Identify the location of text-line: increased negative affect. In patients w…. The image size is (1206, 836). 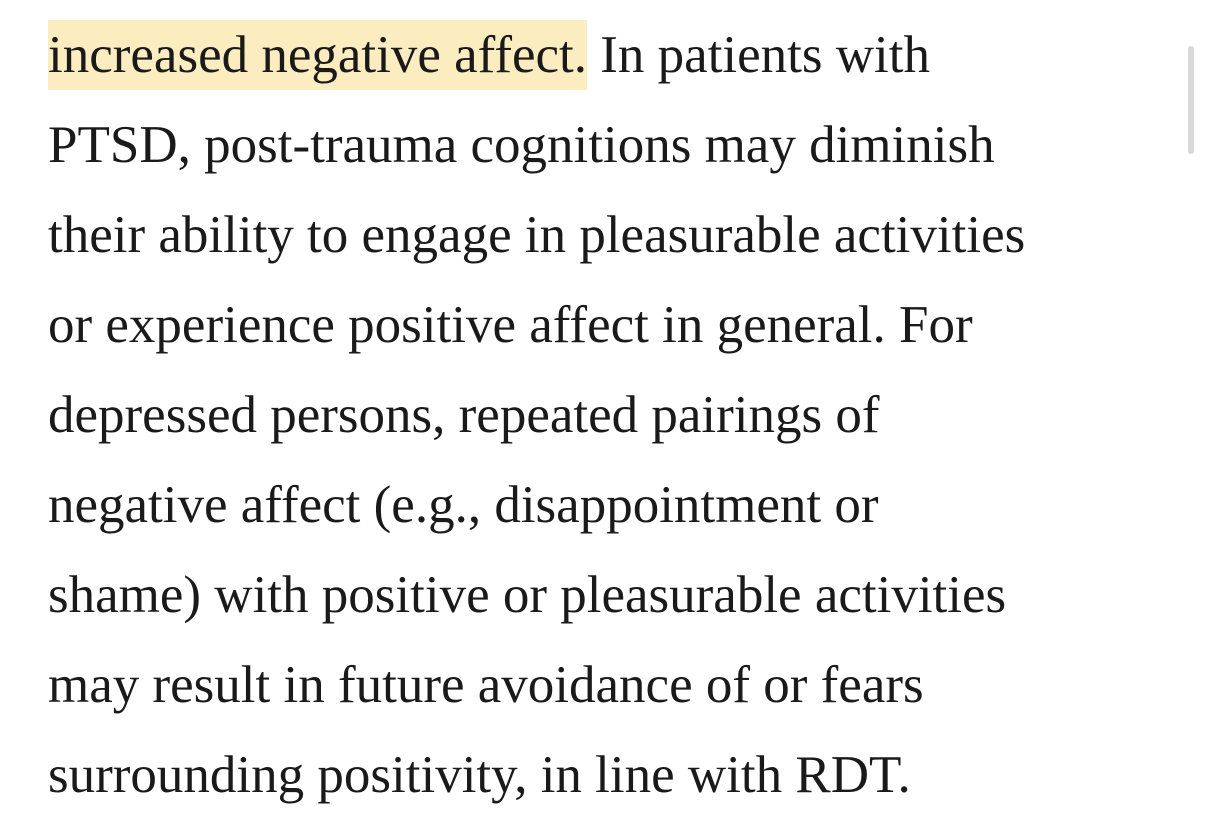
(603, 55).